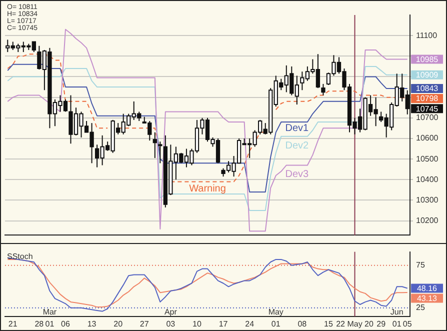  What do you see at coordinates (207, 189) in the screenshot?
I see `series-label: Warning` at bounding box center [207, 189].